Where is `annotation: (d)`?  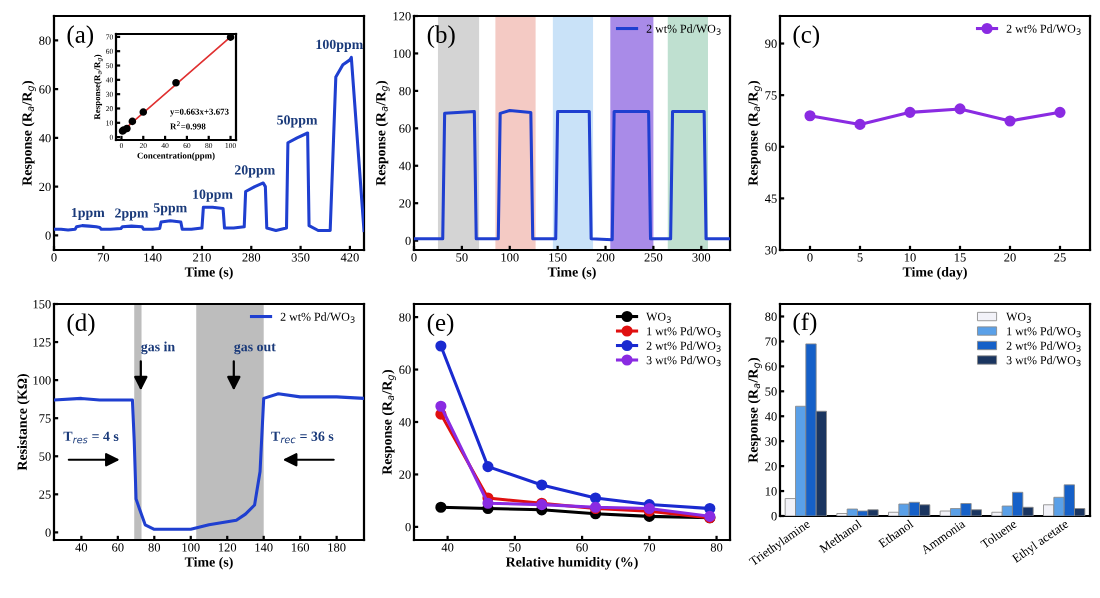
annotation: (d) is located at coordinates (81, 325).